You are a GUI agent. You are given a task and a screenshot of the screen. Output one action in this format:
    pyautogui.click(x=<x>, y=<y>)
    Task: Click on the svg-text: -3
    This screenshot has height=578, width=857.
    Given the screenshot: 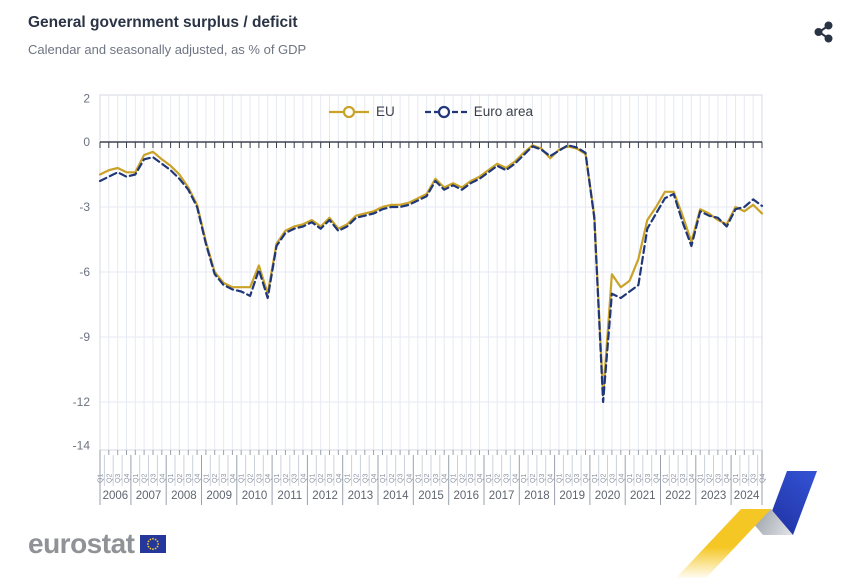 What is the action you would take?
    pyautogui.click(x=84, y=207)
    